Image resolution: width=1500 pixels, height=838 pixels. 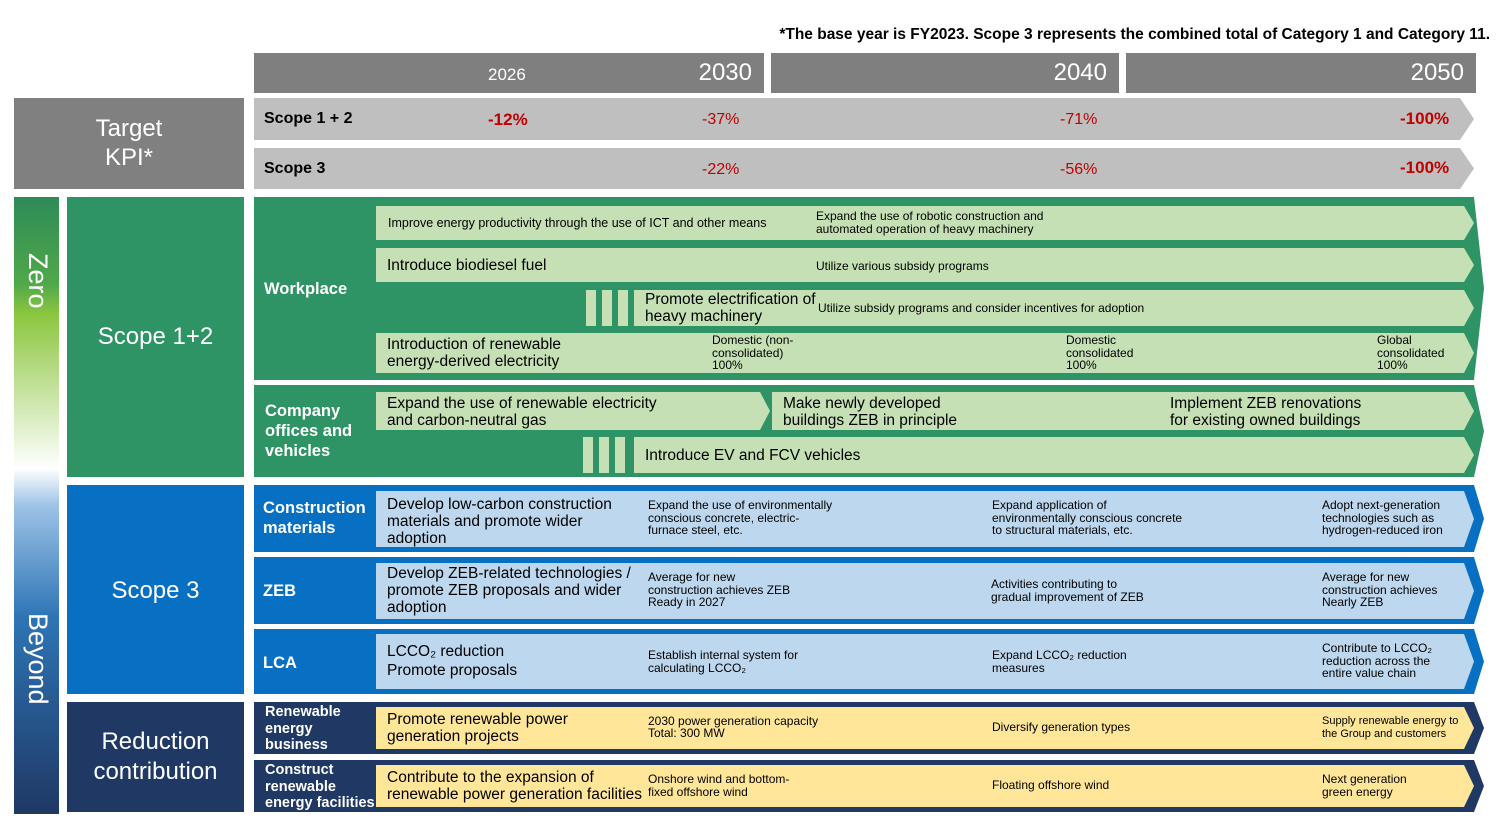 What do you see at coordinates (306, 289) in the screenshot?
I see `workplace-label: Workplace` at bounding box center [306, 289].